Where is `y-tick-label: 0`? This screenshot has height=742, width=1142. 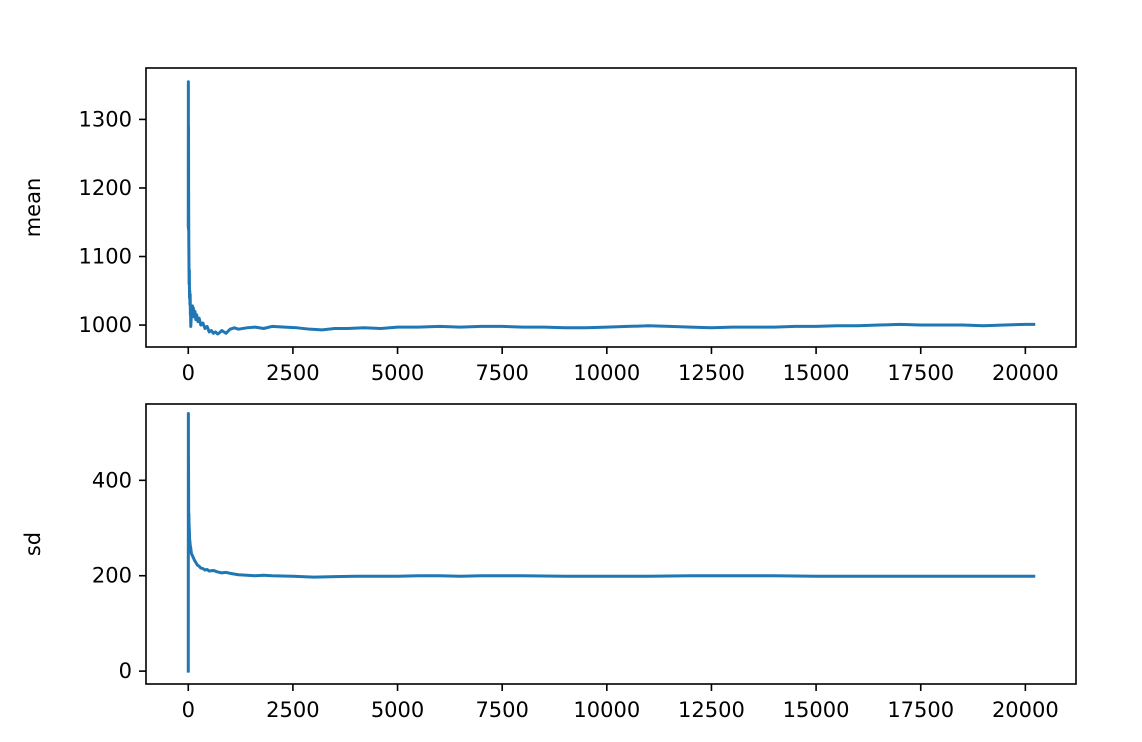
y-tick-label: 0 is located at coordinates (125, 671).